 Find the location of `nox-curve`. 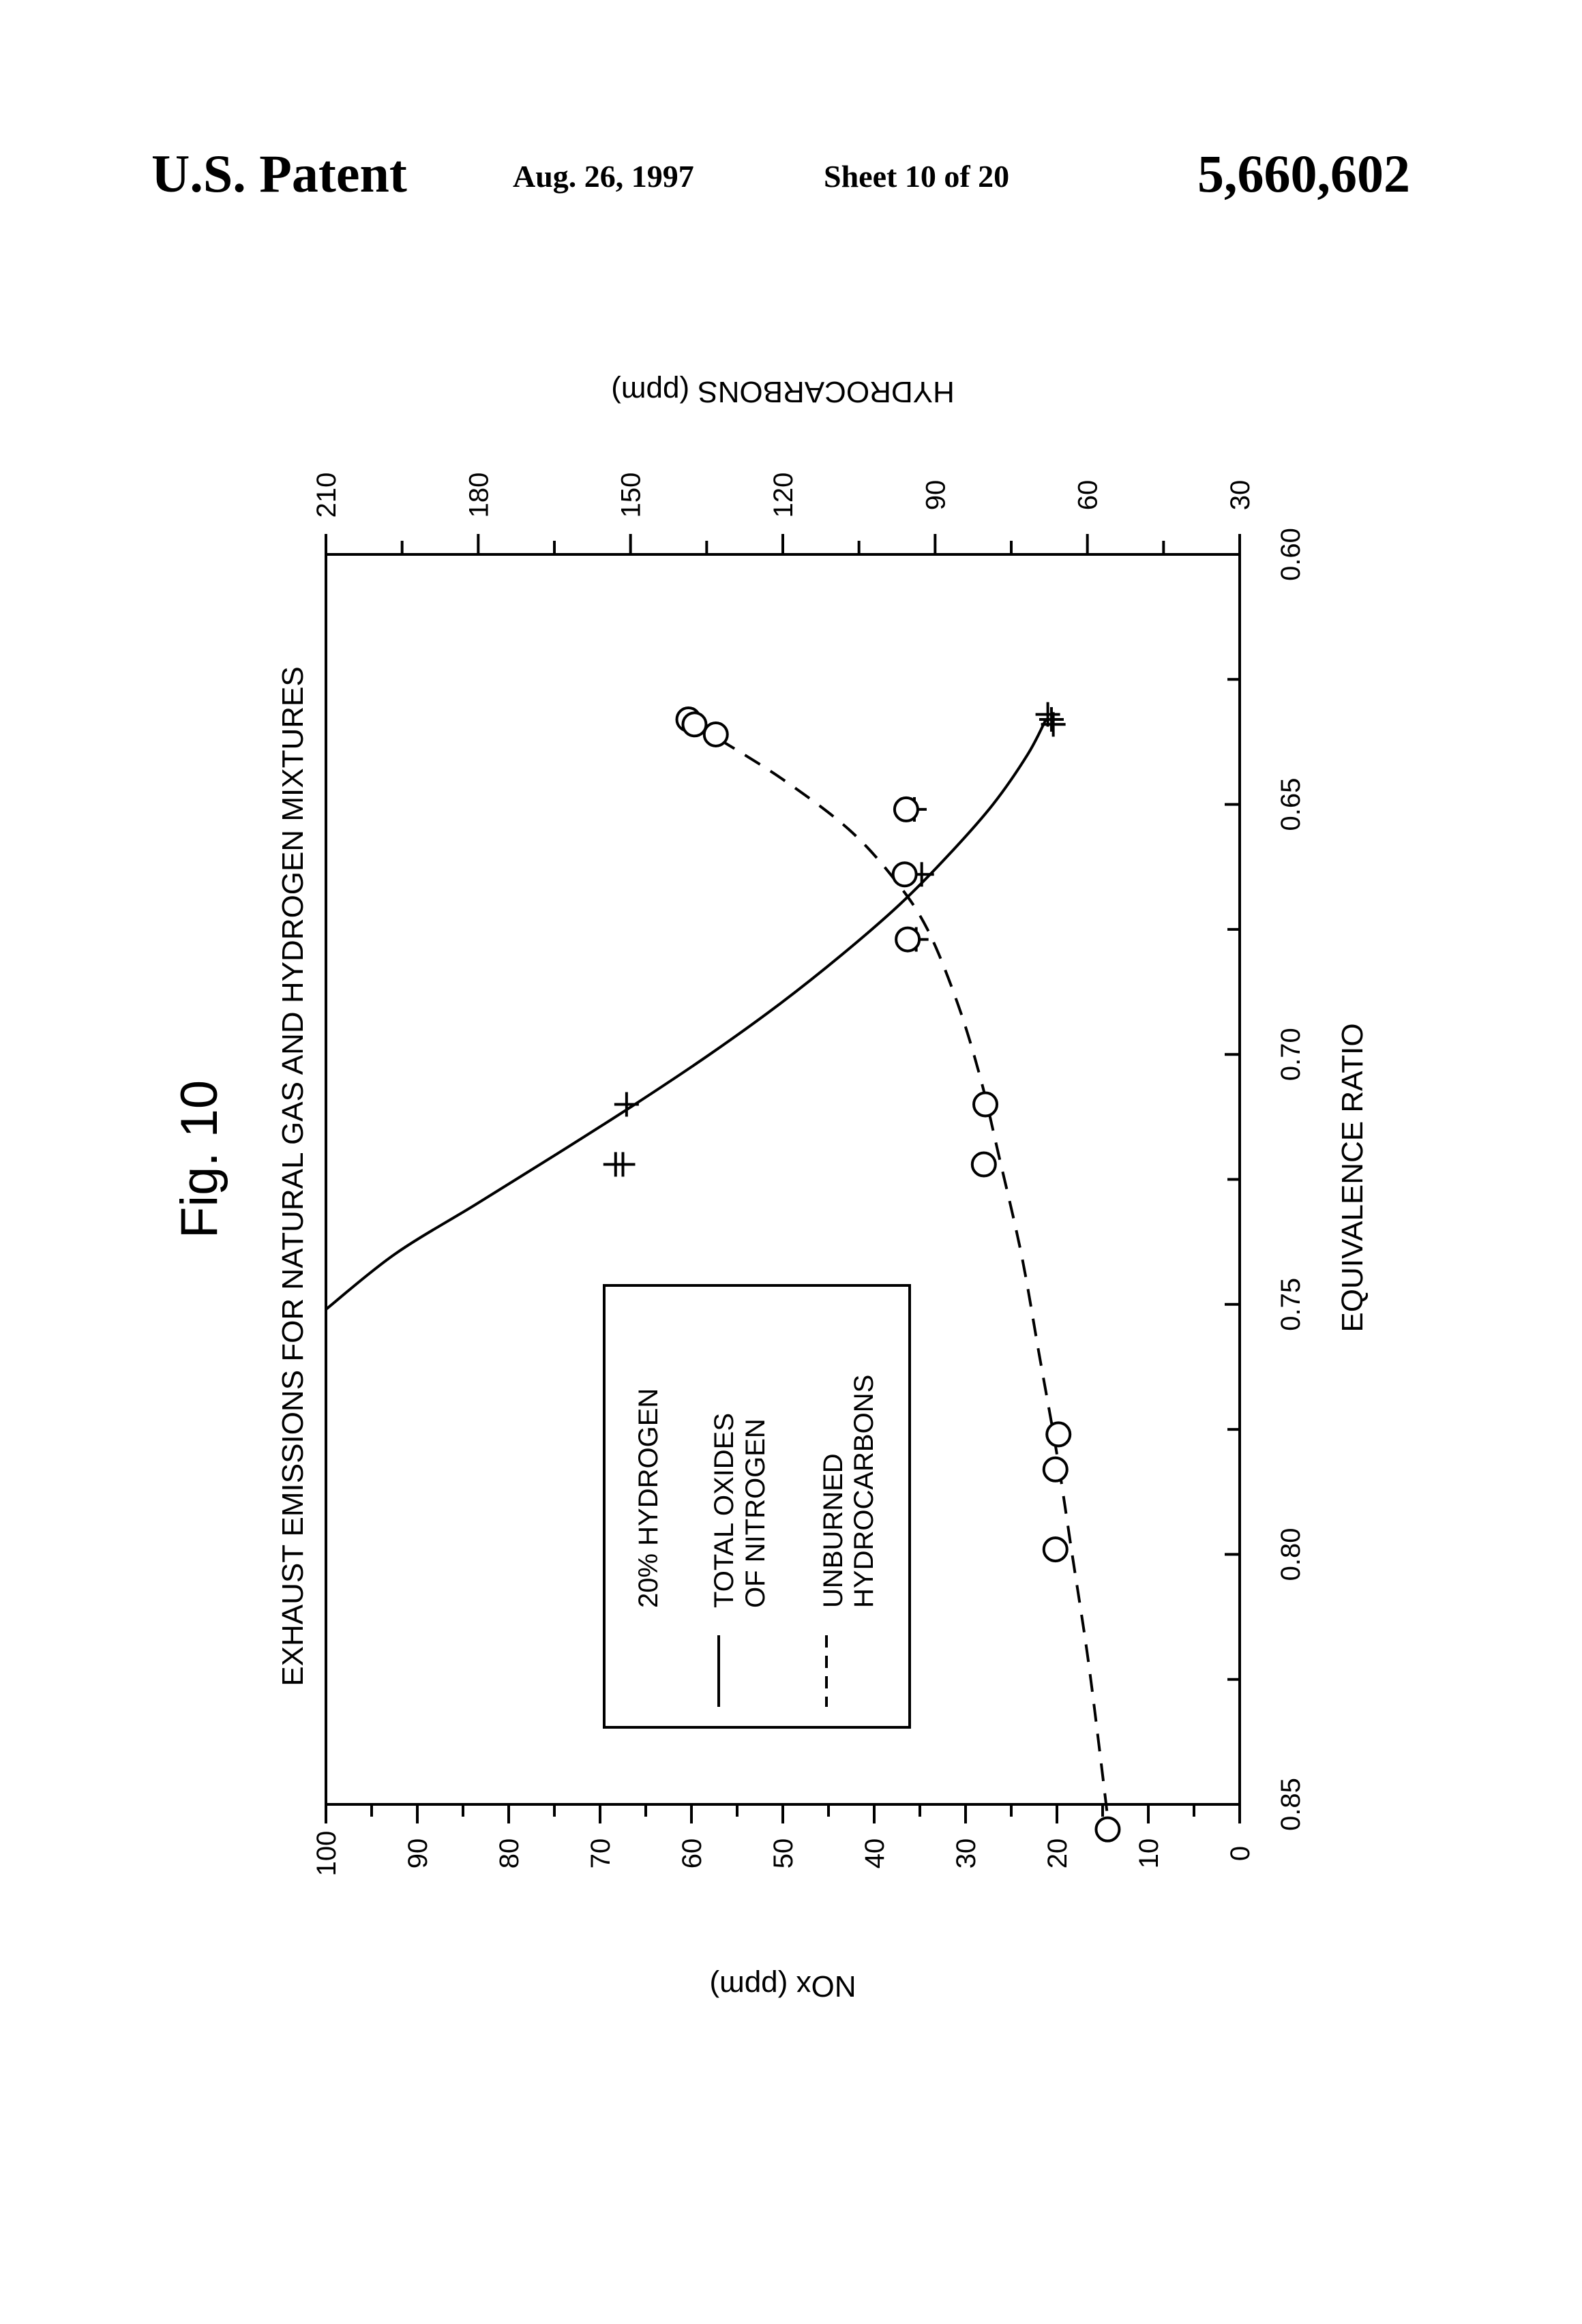

nox-curve is located at coordinates (686, 1014).